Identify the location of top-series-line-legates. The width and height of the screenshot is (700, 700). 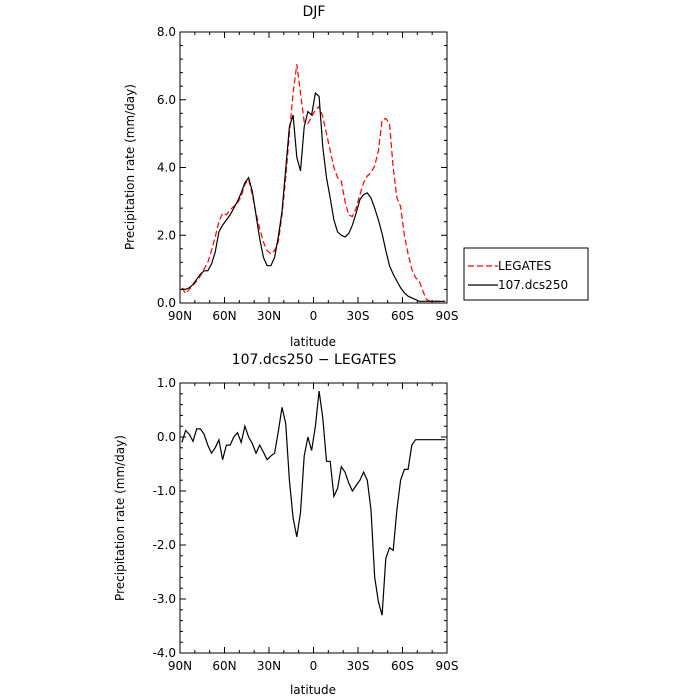
(313, 183).